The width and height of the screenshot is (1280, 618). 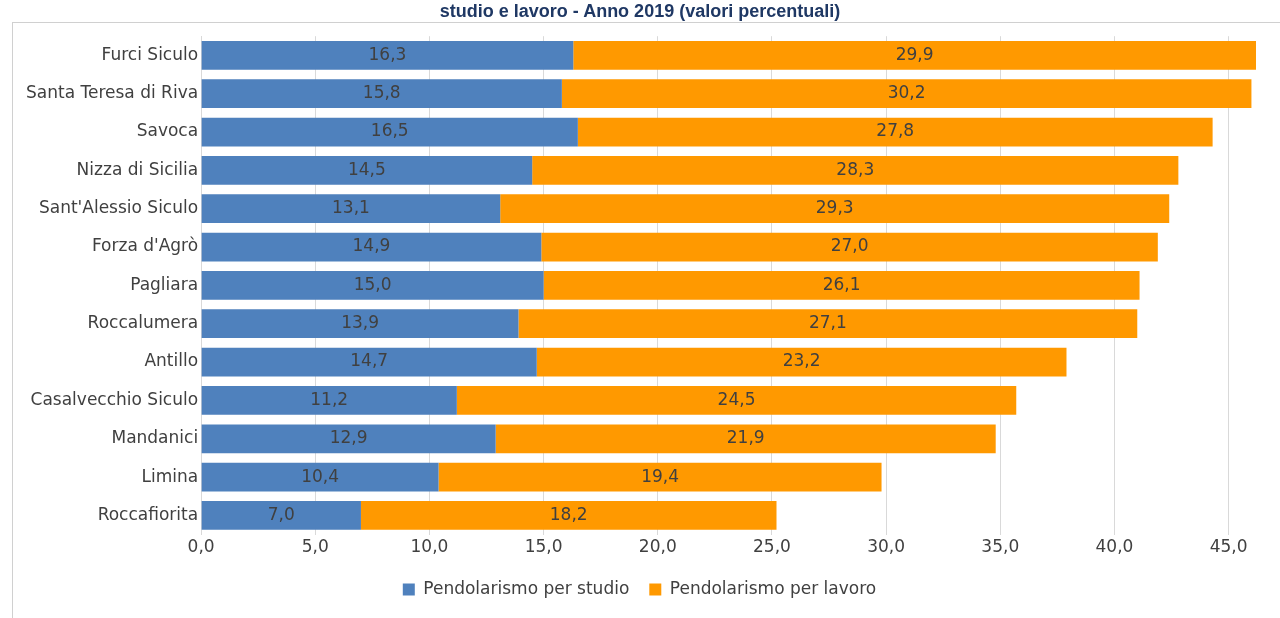 I want to click on x-tick-label: 40,0, so click(x=1114, y=546).